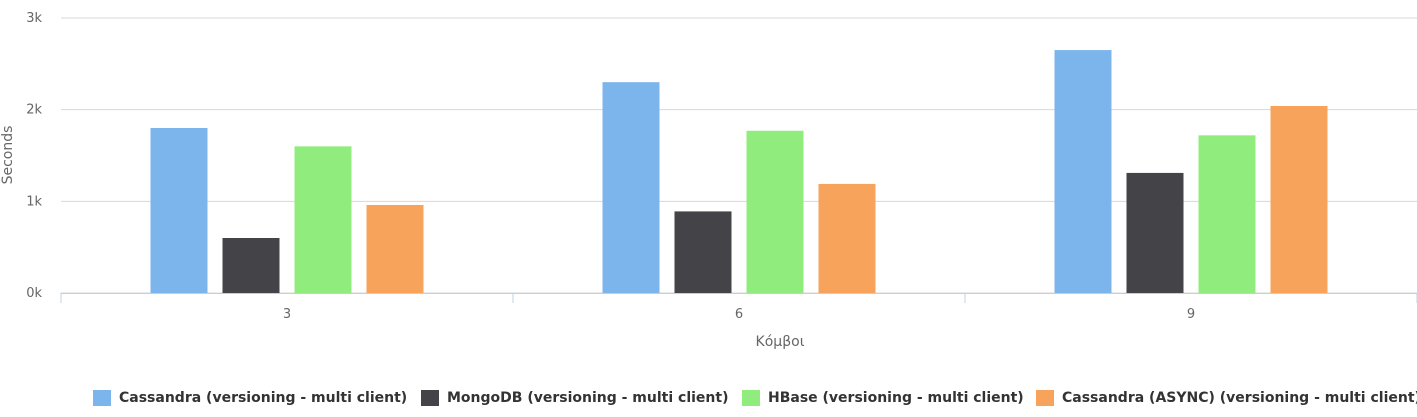 The image size is (1417, 417). What do you see at coordinates (8, 155) in the screenshot?
I see `y-axis-title: Seconds` at bounding box center [8, 155].